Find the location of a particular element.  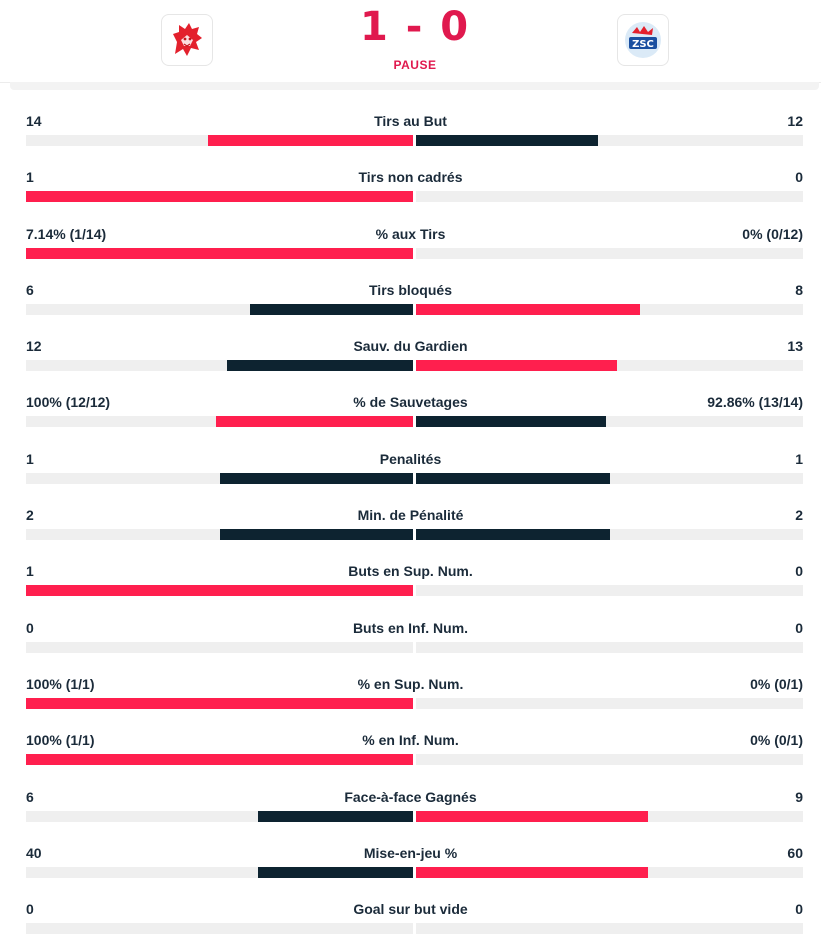

stat-label: % aux Tirs is located at coordinates (410, 233).